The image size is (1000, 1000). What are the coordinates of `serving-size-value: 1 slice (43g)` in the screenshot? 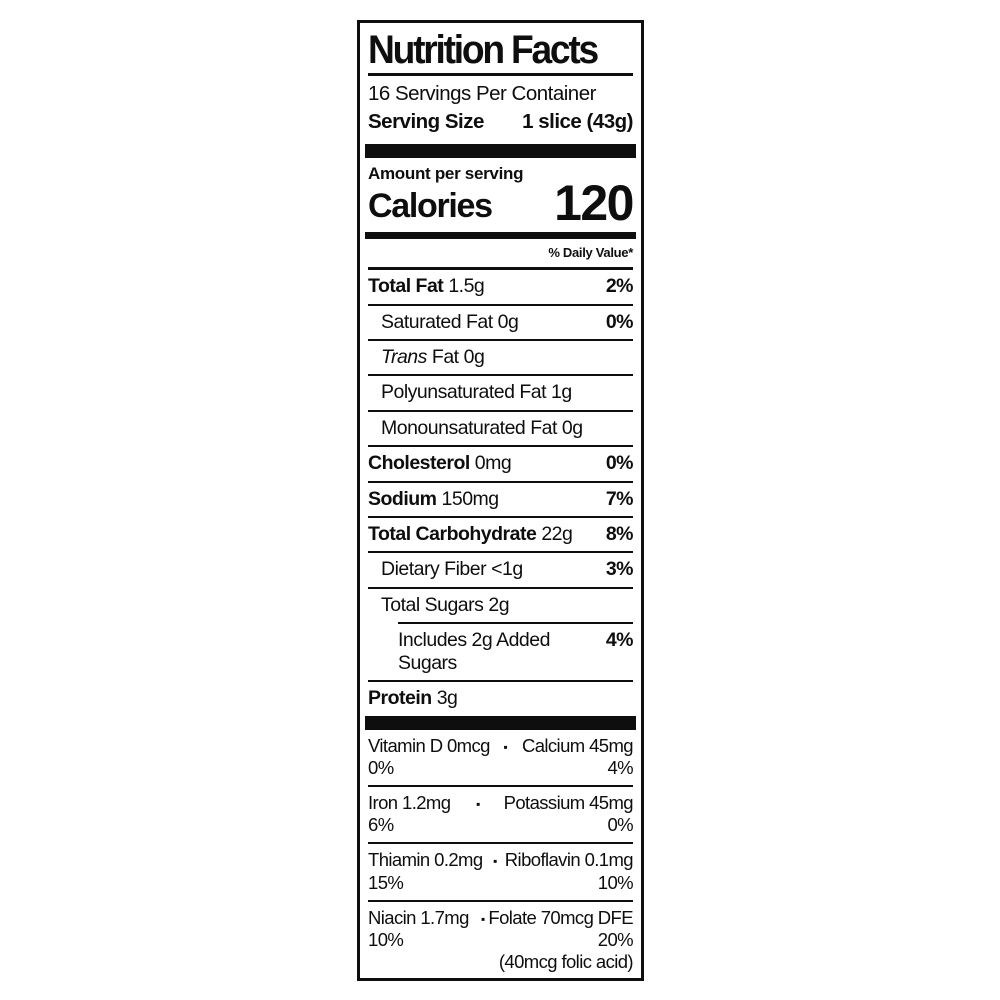 It's located at (577, 122).